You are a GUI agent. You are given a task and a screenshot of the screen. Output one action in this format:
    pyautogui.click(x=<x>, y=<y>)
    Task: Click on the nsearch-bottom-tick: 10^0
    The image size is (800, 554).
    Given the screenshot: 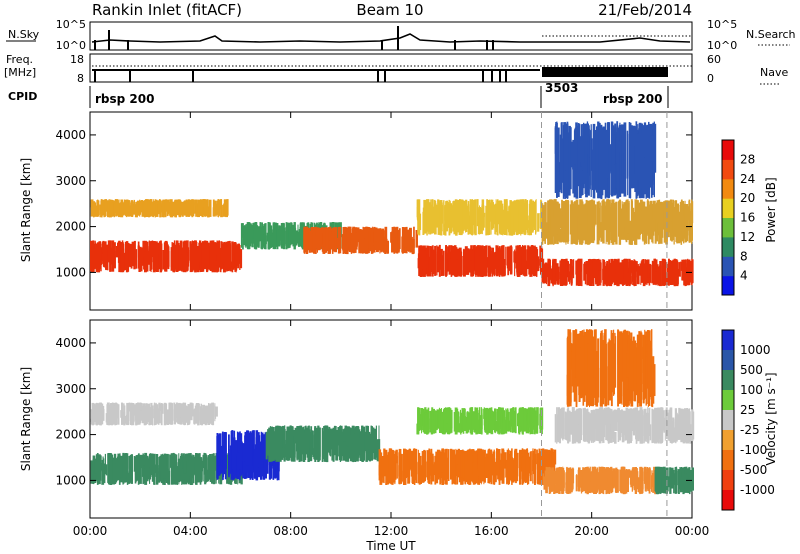 What is the action you would take?
    pyautogui.click(x=722, y=45)
    